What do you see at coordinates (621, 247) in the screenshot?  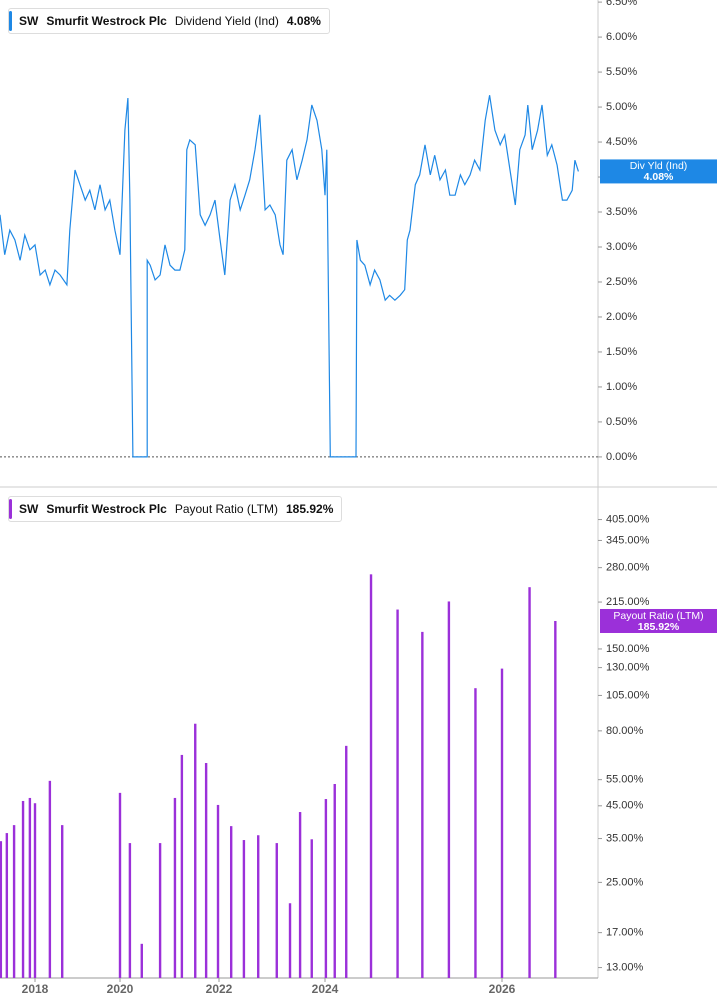 I see `y-tick-label: 3.00%` at bounding box center [621, 247].